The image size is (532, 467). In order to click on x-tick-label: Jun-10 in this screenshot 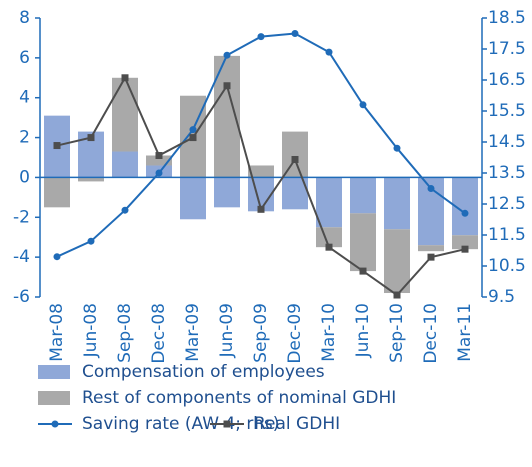, I will do `click(363, 330)`.